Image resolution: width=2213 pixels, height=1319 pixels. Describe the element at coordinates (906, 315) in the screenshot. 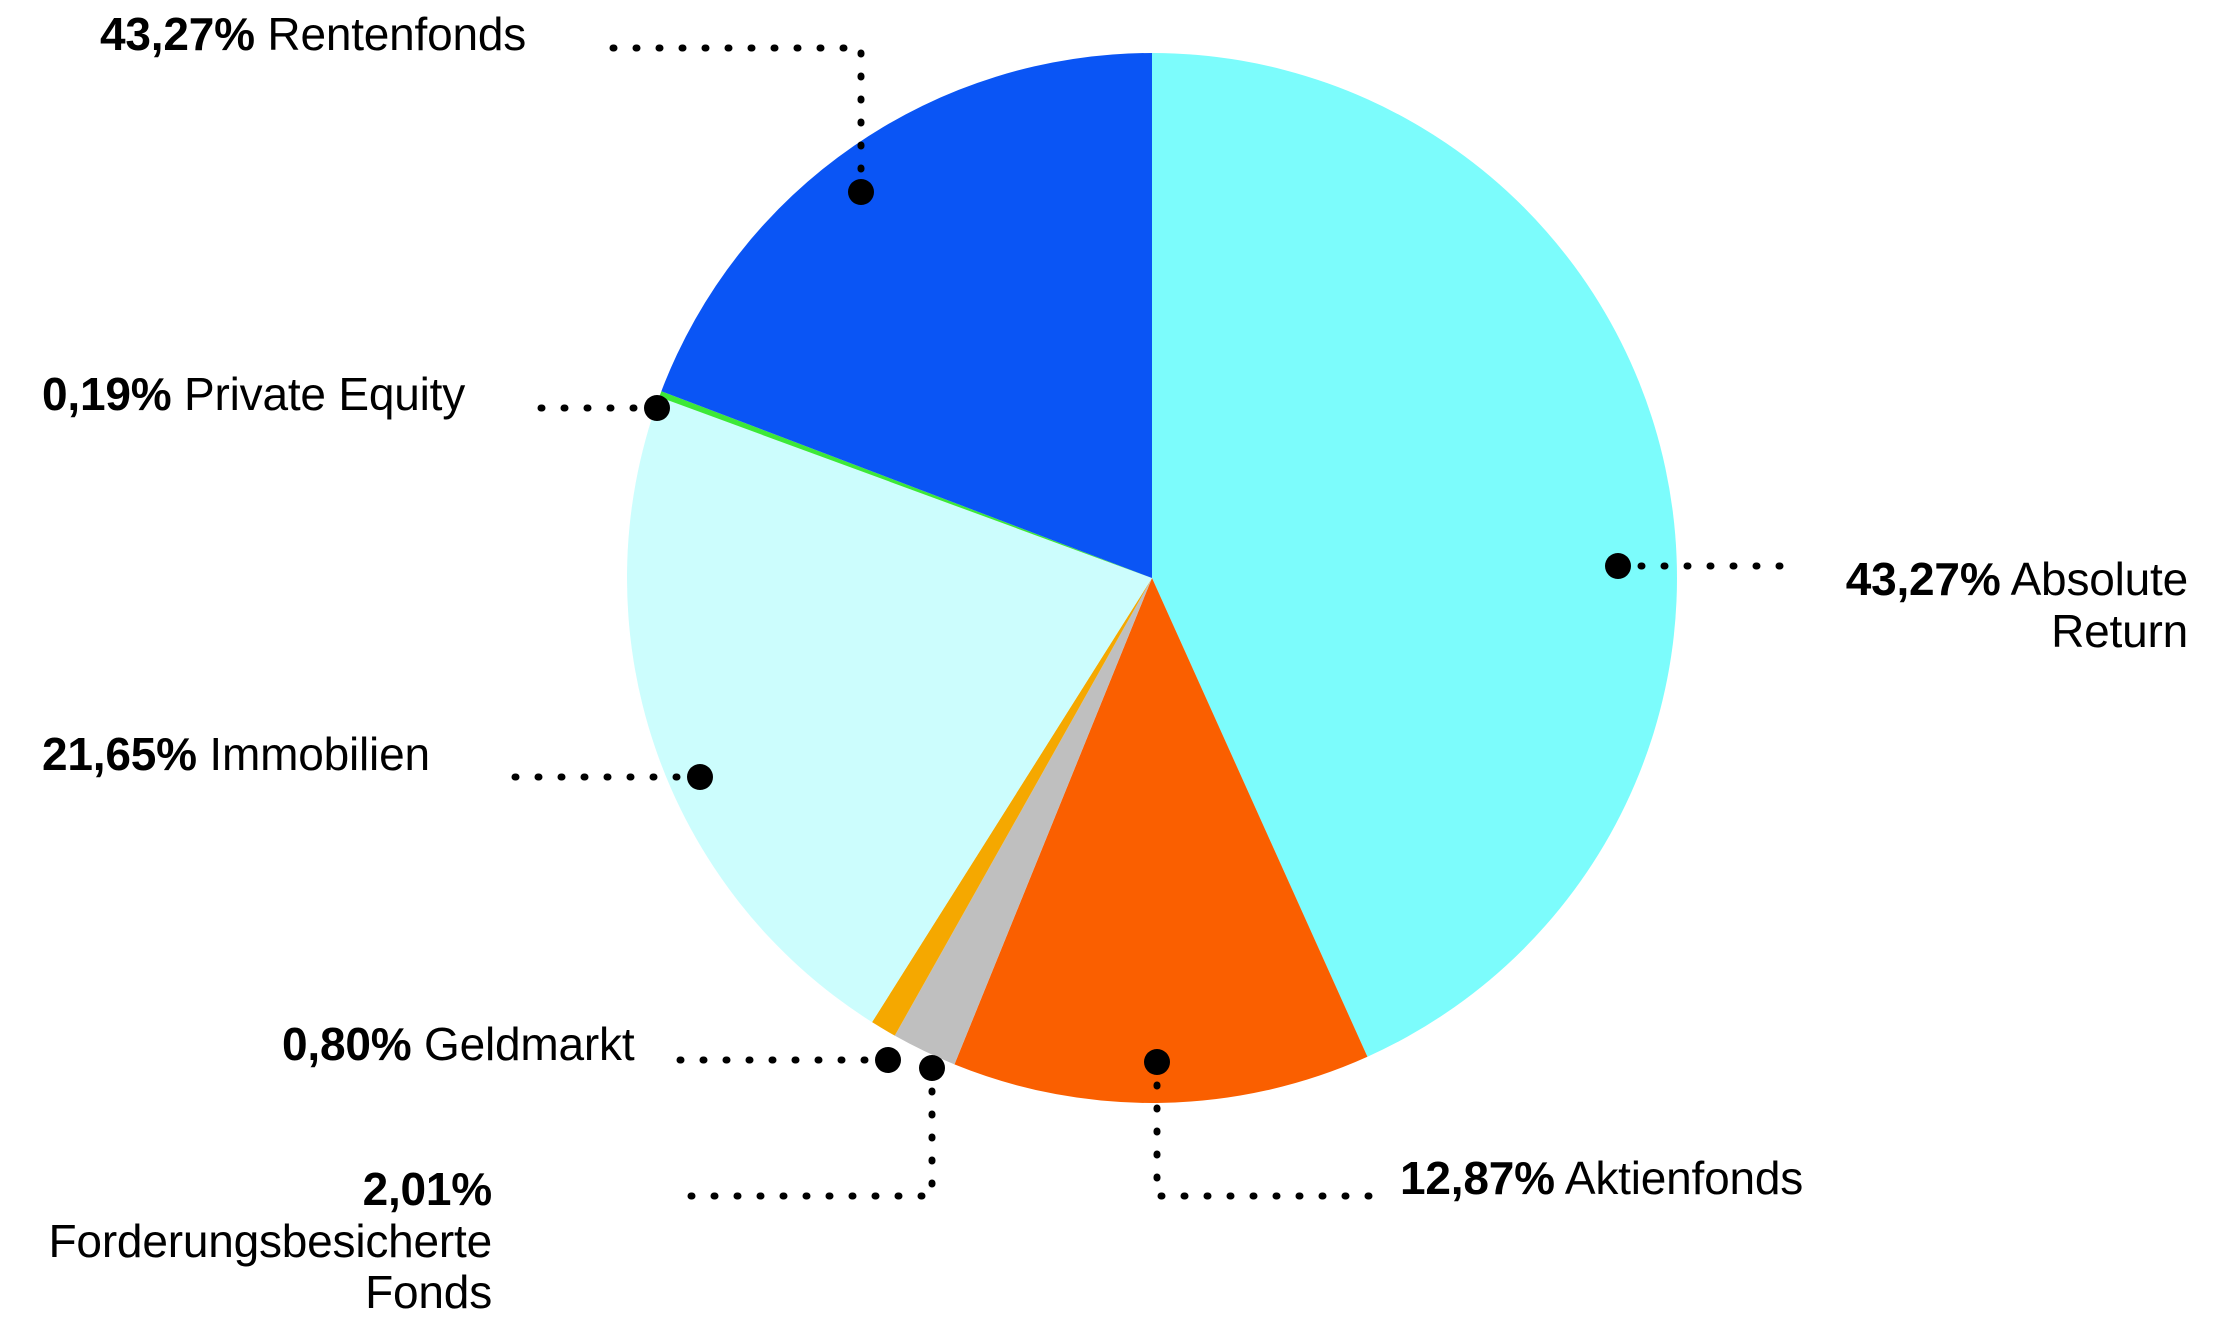

I see `pie-slice-rentenfonds` at that location.